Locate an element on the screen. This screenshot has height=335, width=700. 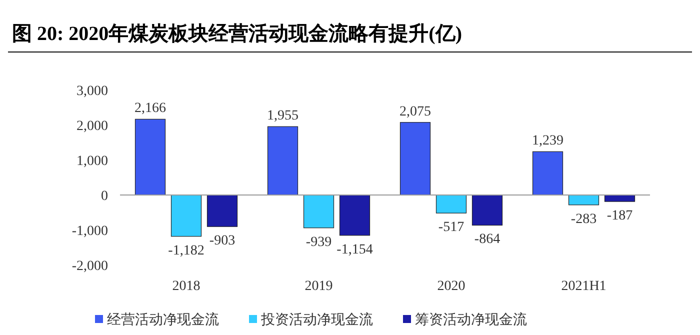
legend-label: 经营活动净现金流 is located at coordinates (163, 320).